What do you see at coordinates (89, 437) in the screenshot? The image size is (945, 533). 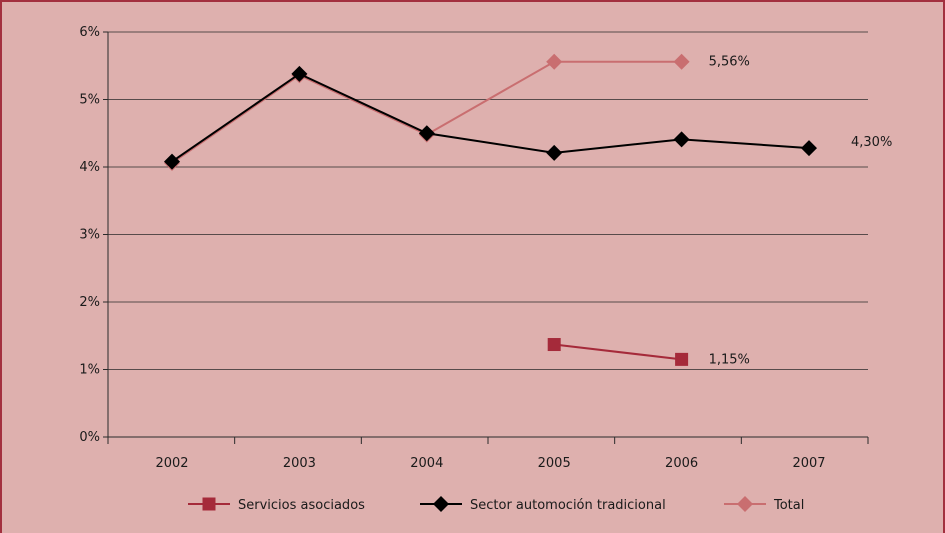 I see `y-tick-label: 0%` at bounding box center [89, 437].